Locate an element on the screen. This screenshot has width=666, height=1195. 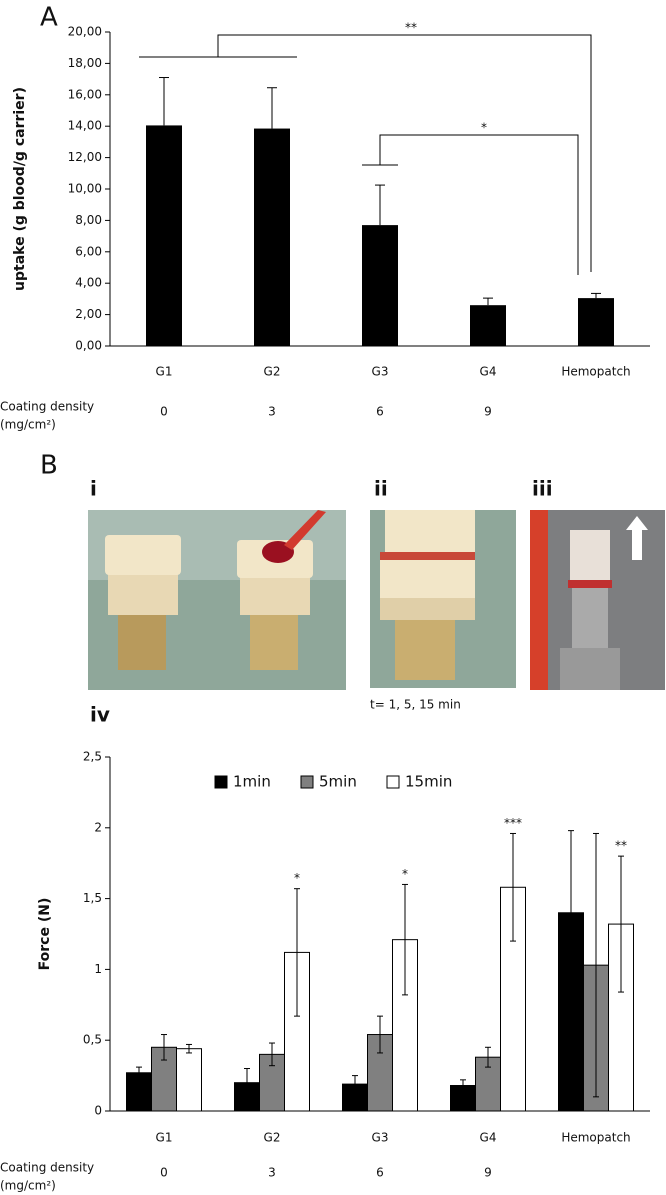
panel-label: iii is located at coordinates (542, 489).